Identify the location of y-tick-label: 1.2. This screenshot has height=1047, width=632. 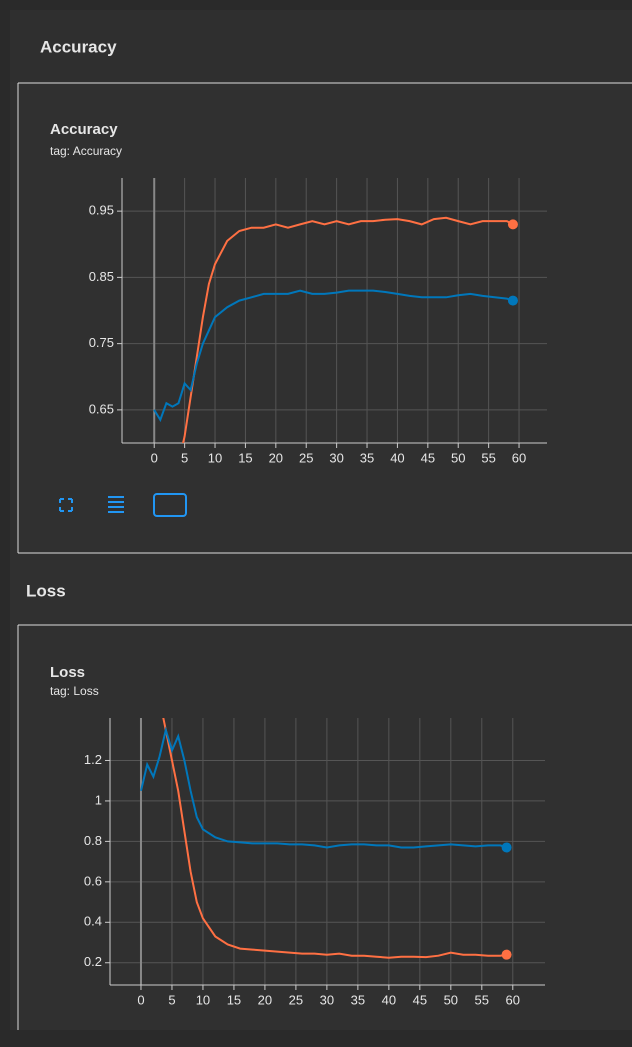
(93, 759).